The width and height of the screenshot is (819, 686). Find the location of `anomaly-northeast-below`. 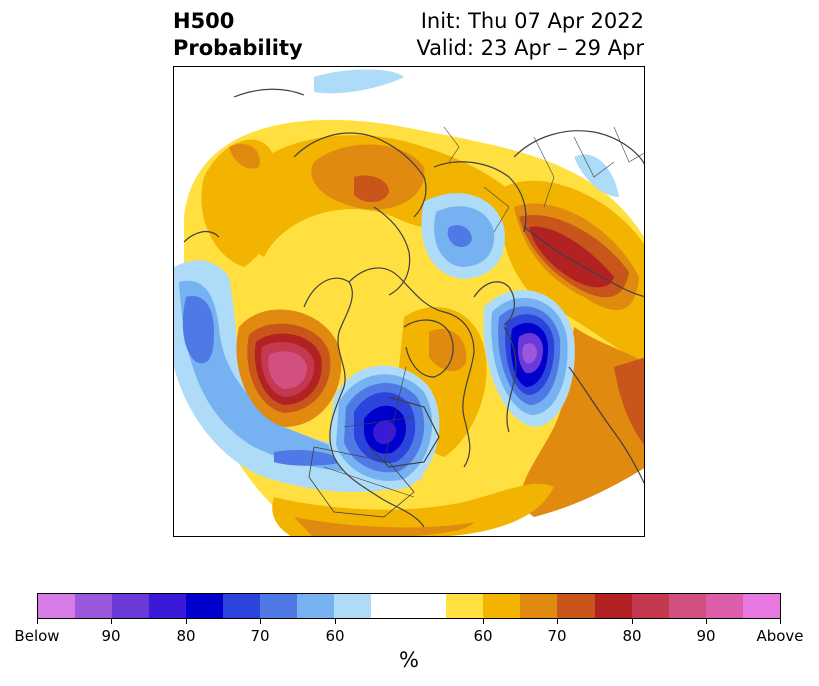

anomaly-northeast-below is located at coordinates (596, 175).